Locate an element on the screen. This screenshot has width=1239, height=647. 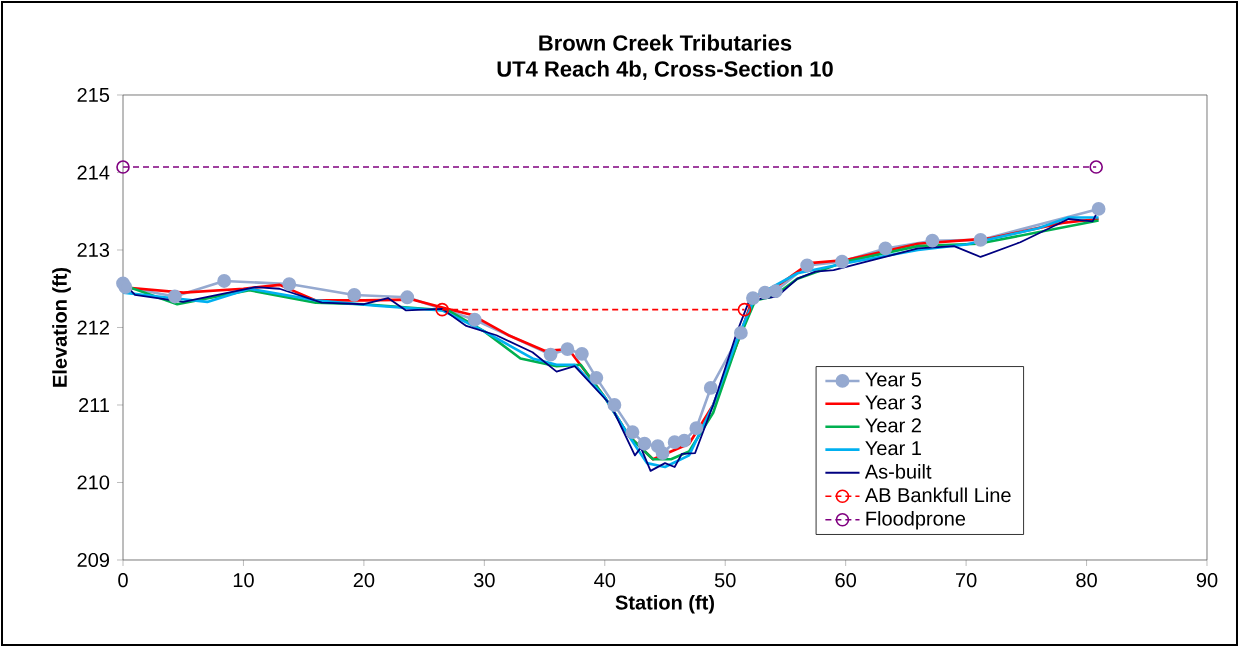
legend-label: Year 2 is located at coordinates (893, 425).